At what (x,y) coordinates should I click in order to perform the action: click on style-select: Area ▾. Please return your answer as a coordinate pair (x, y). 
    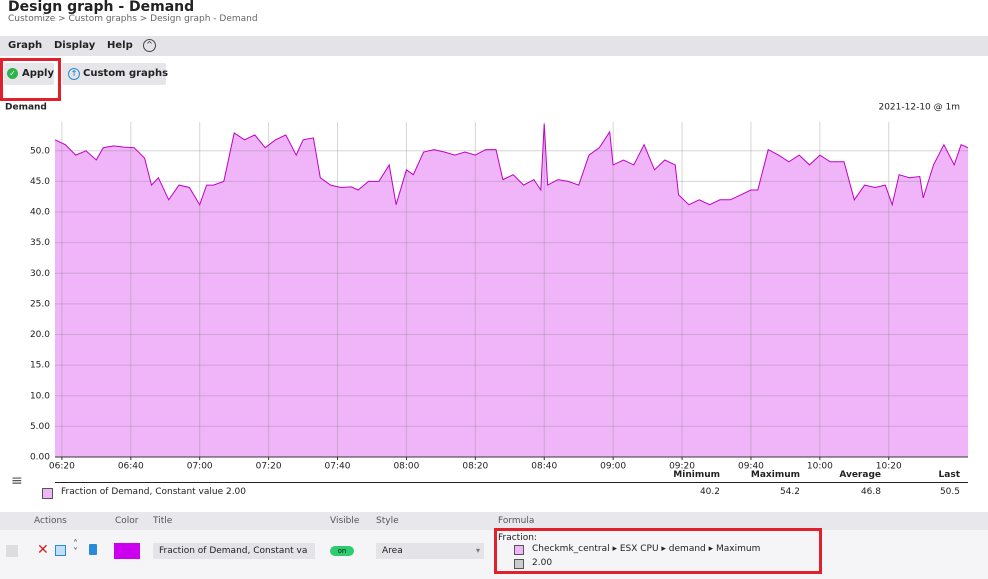
    Looking at the image, I should click on (430, 551).